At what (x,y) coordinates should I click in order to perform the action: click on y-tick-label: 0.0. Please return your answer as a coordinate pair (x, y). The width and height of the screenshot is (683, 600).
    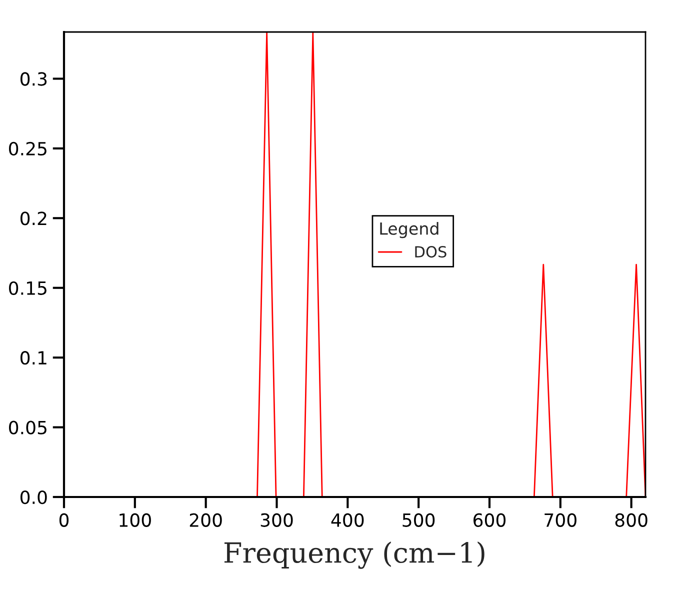
    Looking at the image, I should click on (33, 497).